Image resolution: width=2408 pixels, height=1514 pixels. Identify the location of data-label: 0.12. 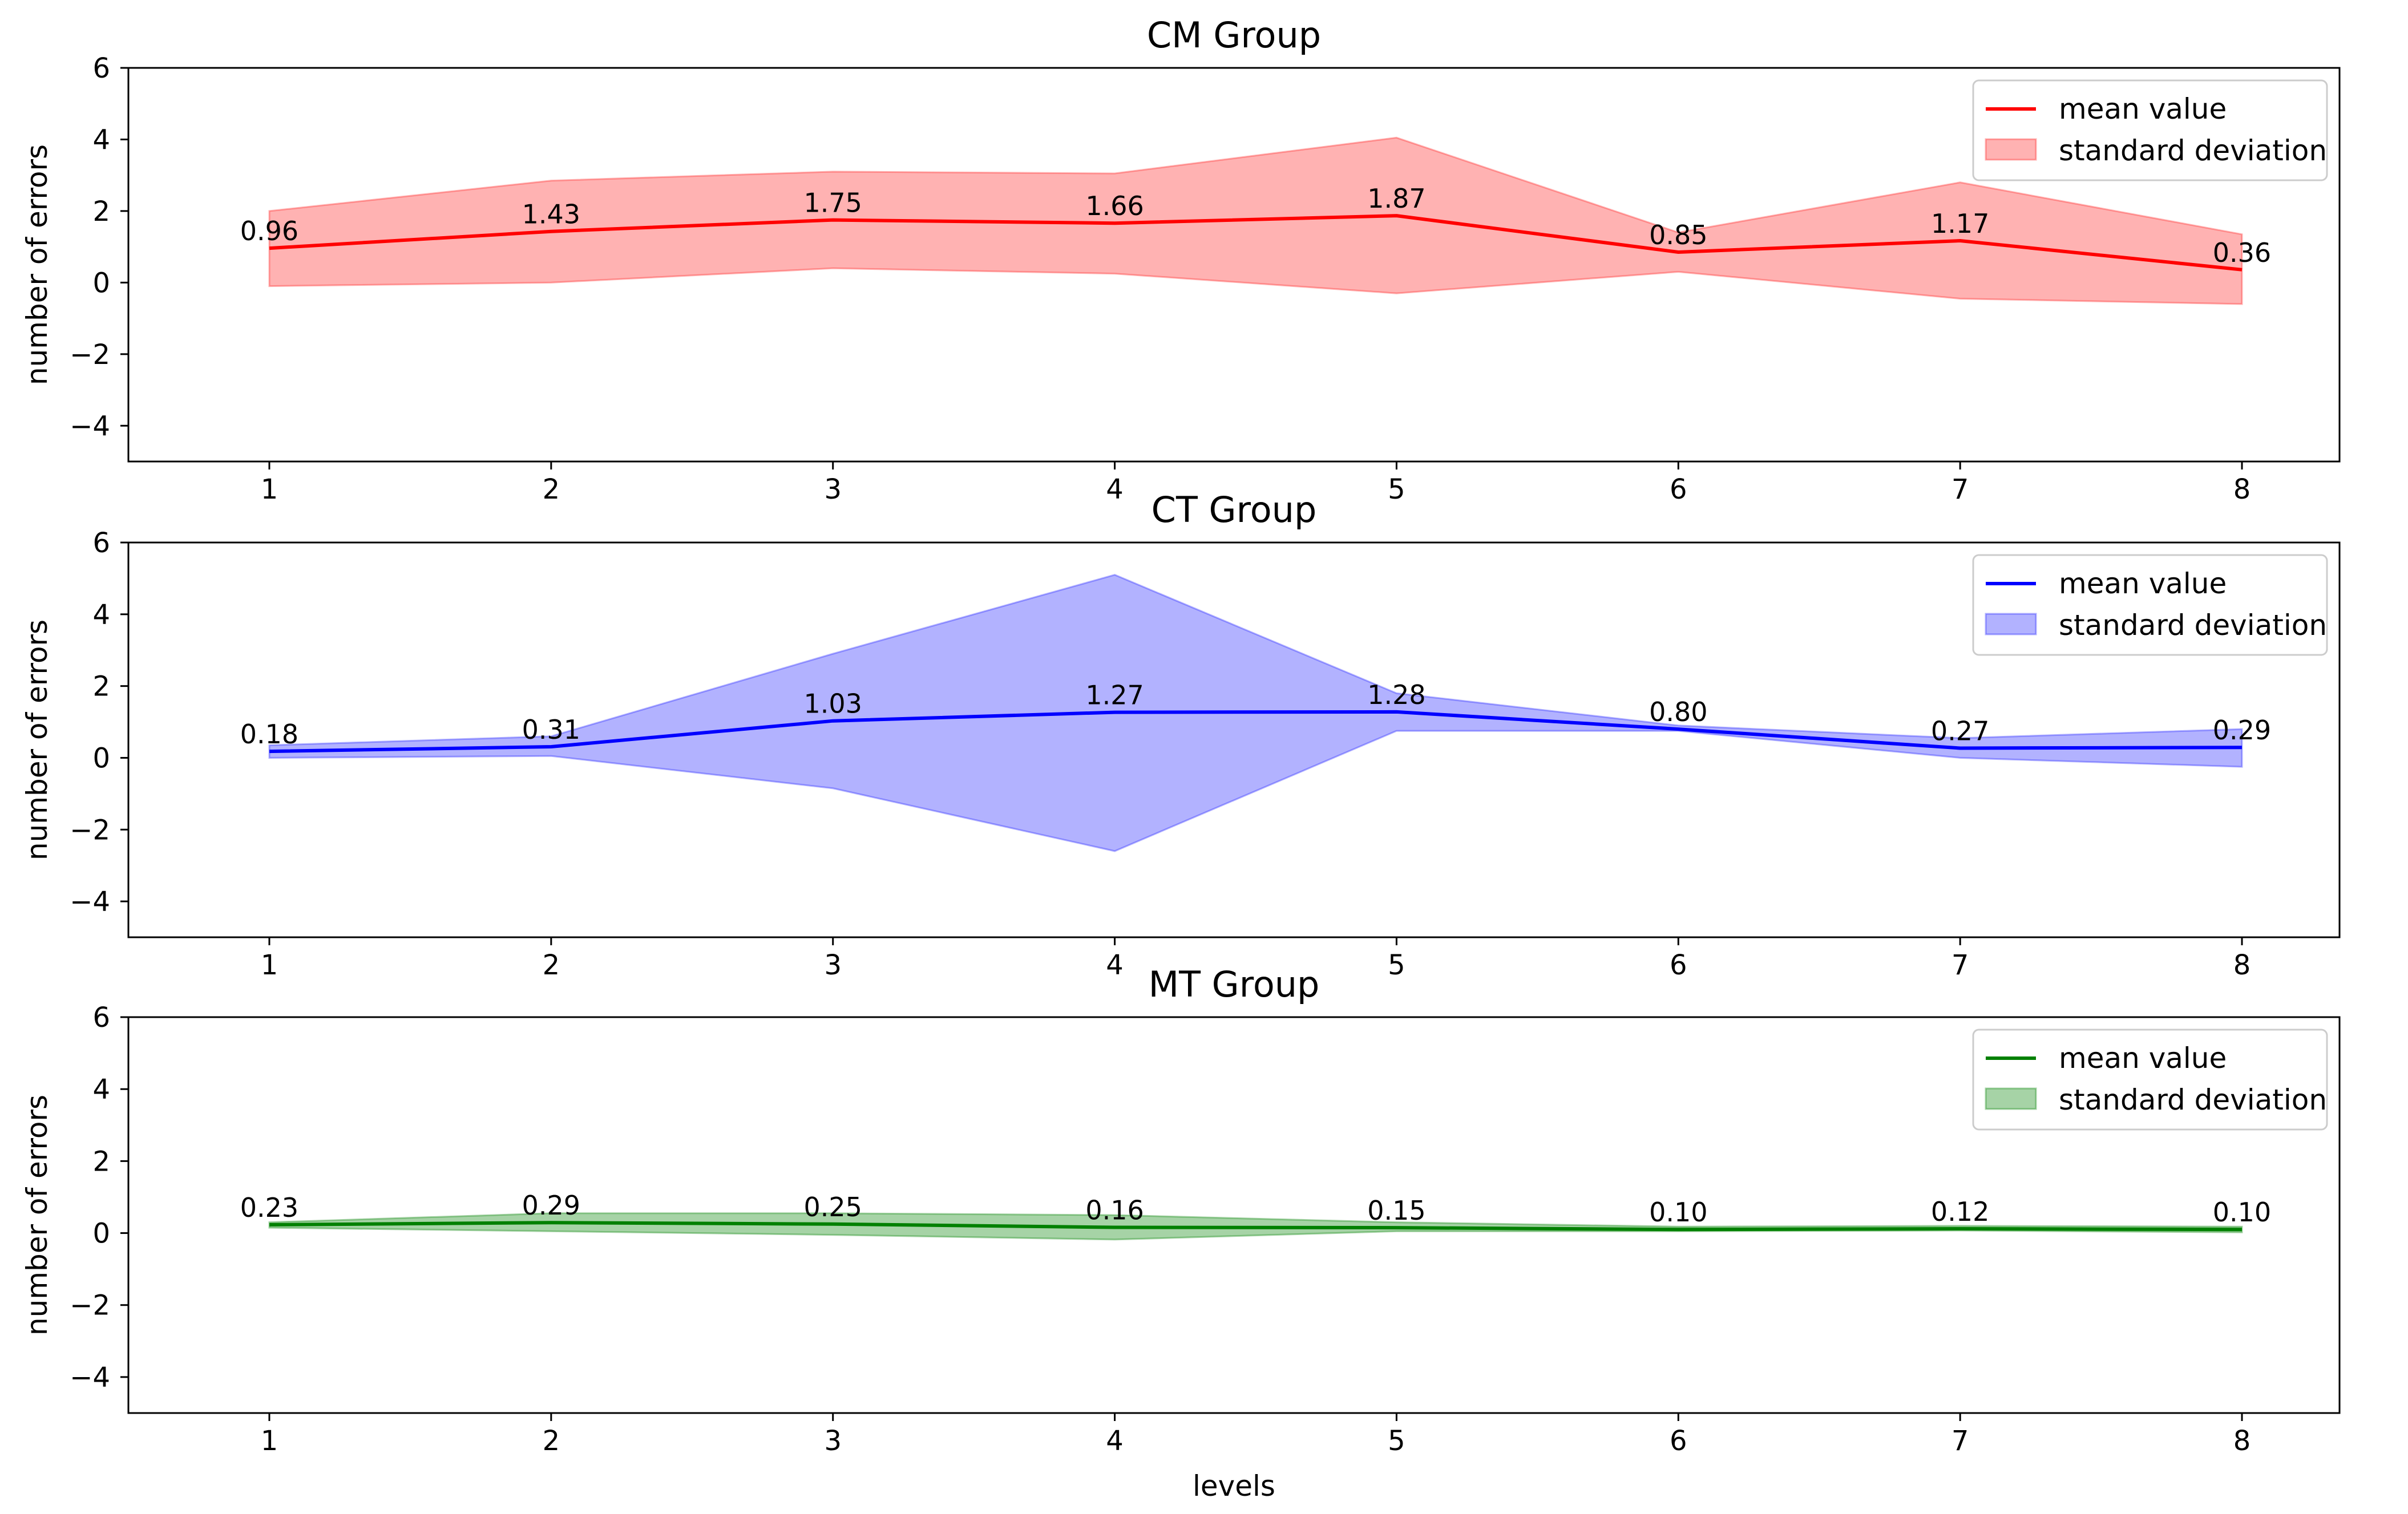
(1960, 1211).